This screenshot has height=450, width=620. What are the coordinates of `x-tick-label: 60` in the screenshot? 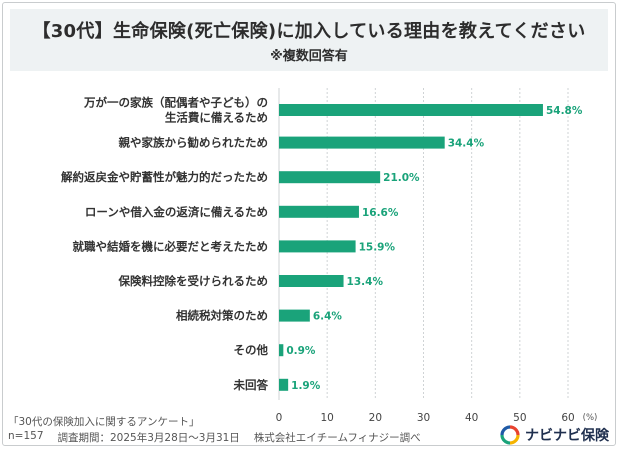 It's located at (567, 418).